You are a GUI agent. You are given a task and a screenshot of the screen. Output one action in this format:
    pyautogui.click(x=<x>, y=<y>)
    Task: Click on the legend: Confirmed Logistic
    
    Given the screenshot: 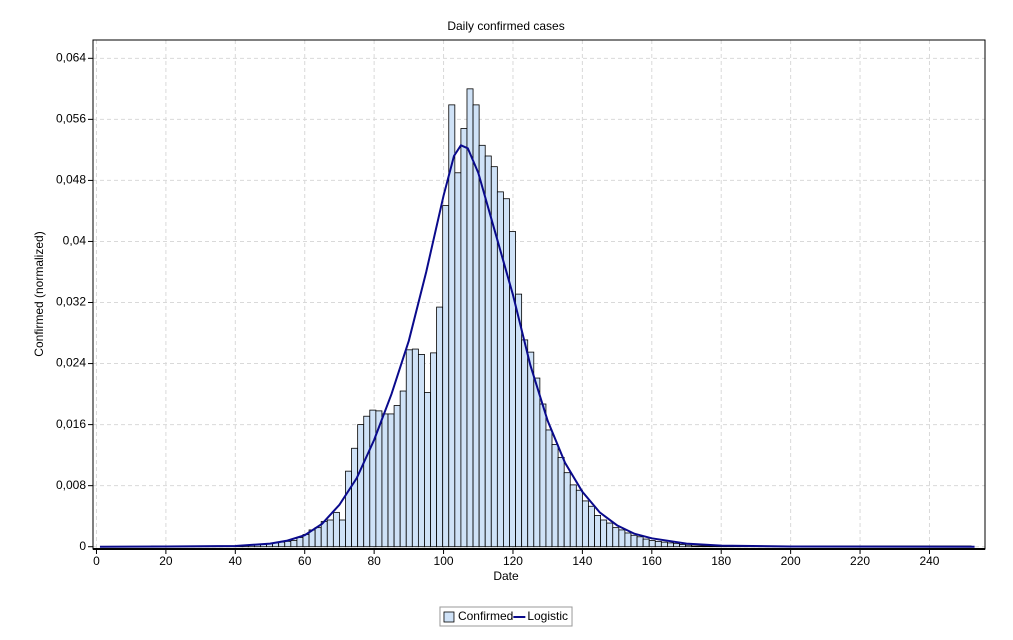 What is the action you would take?
    pyautogui.click(x=506, y=616)
    